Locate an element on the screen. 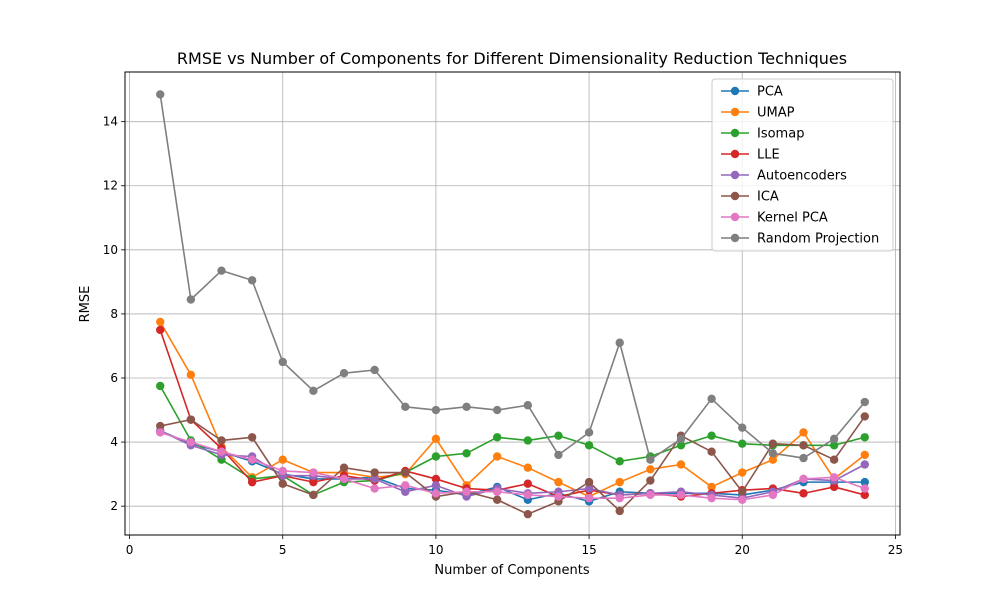 This screenshot has height=604, width=1000. x-tick-label: 20 is located at coordinates (742, 550).